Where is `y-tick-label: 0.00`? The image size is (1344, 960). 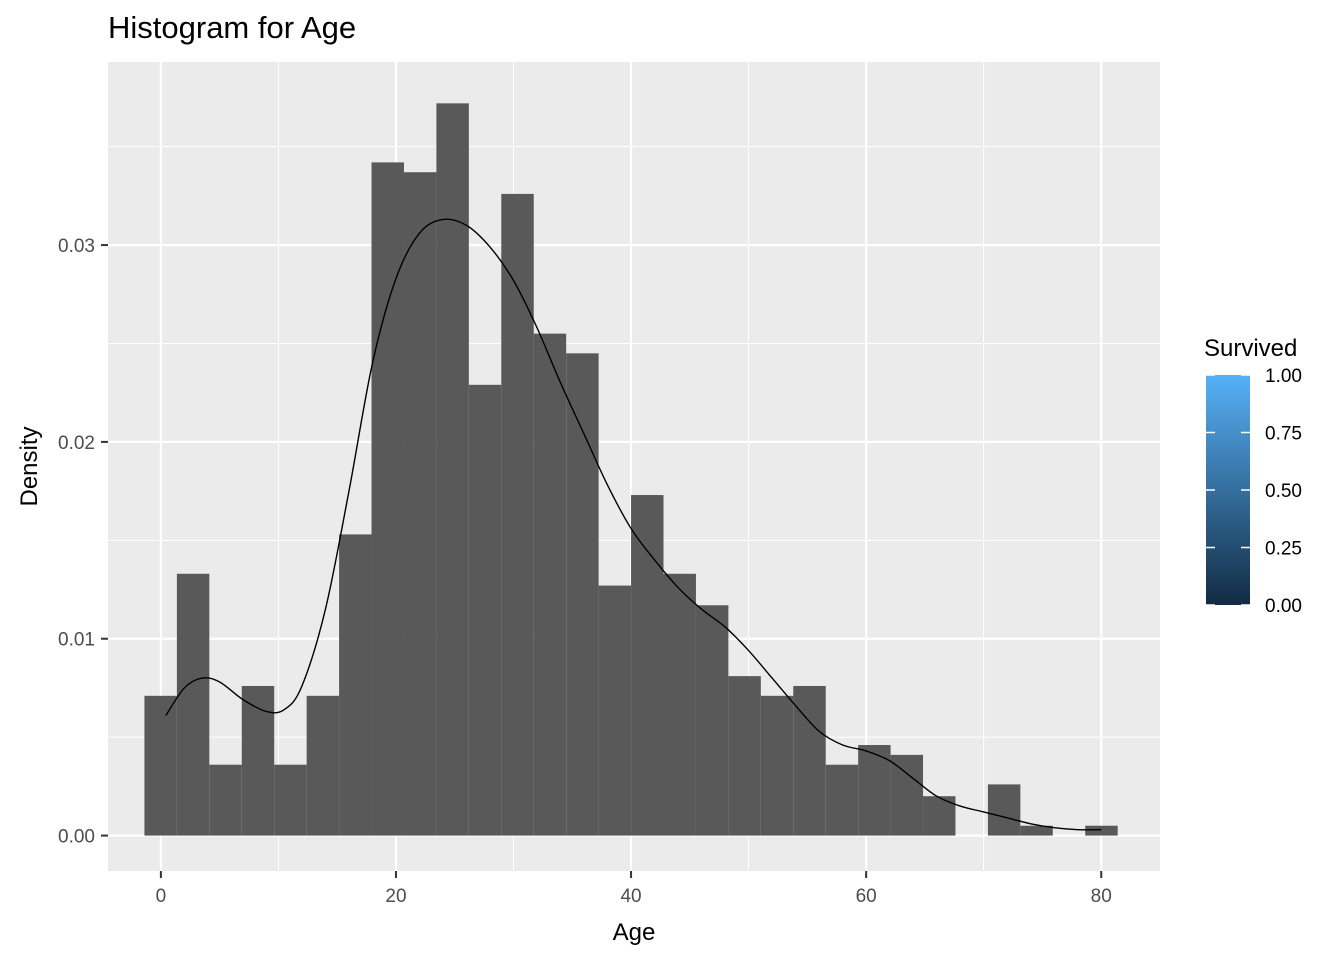
y-tick-label: 0.00 is located at coordinates (76, 837).